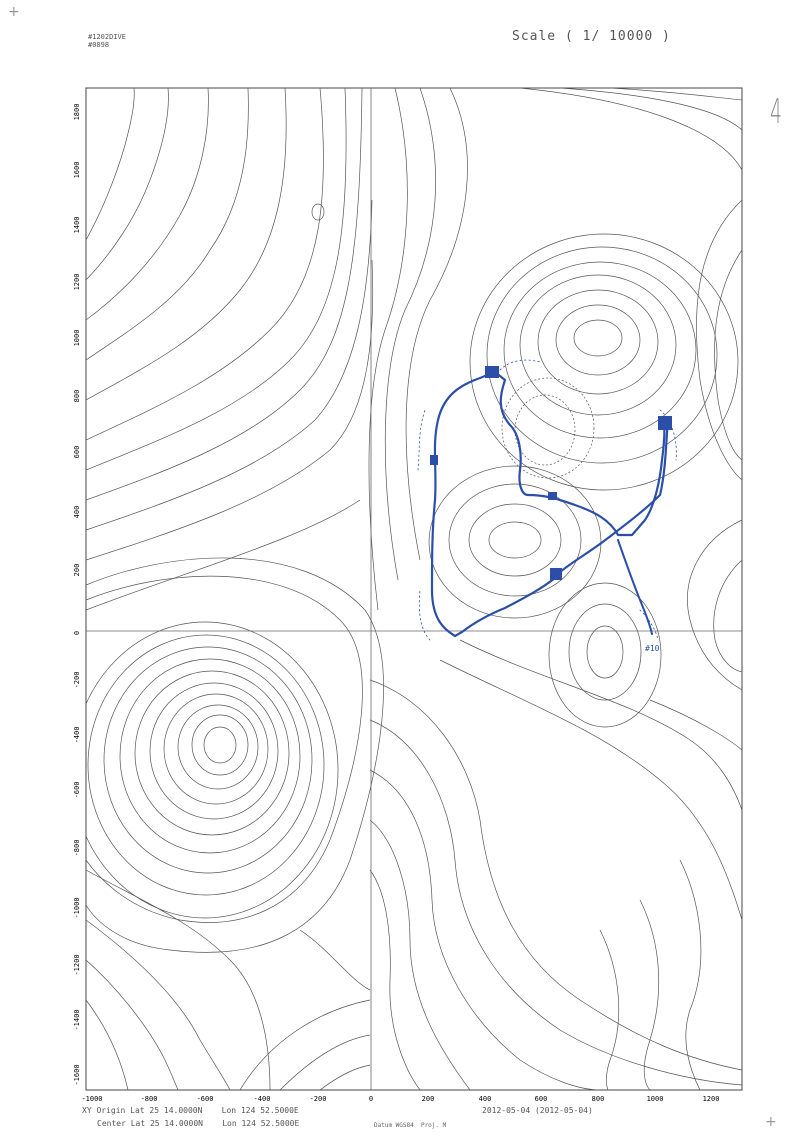 The image size is (795, 1146). Describe the element at coordinates (77, 112) in the screenshot. I see `y-tick-label: 1800` at that location.